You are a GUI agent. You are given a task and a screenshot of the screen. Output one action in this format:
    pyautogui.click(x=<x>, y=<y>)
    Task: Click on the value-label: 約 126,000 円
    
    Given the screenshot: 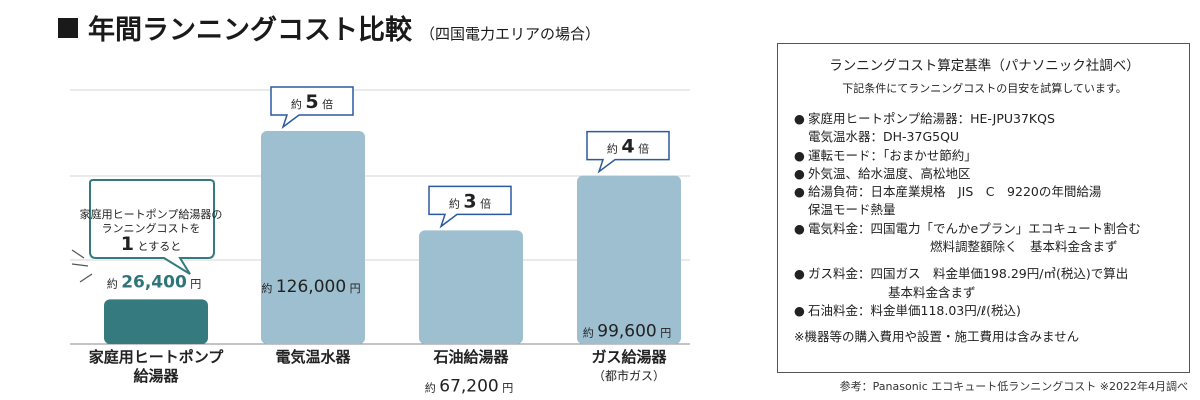 What is the action you would take?
    pyautogui.click(x=310, y=287)
    